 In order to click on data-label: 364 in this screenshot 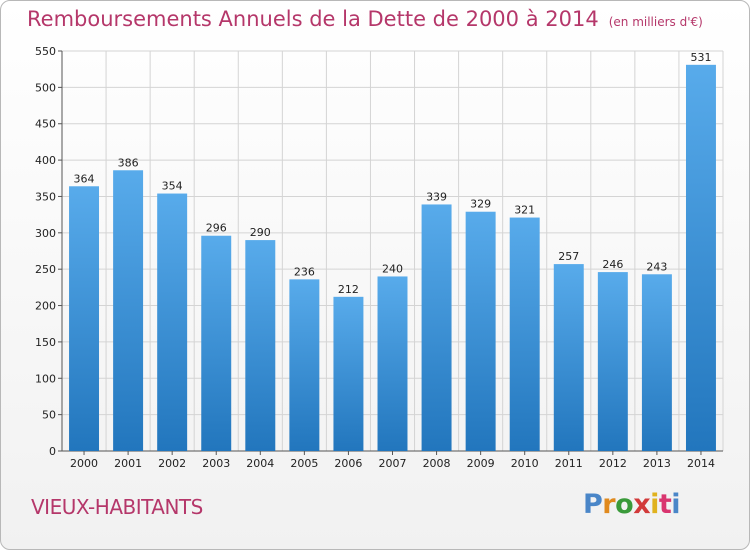, I will do `click(84, 178)`.